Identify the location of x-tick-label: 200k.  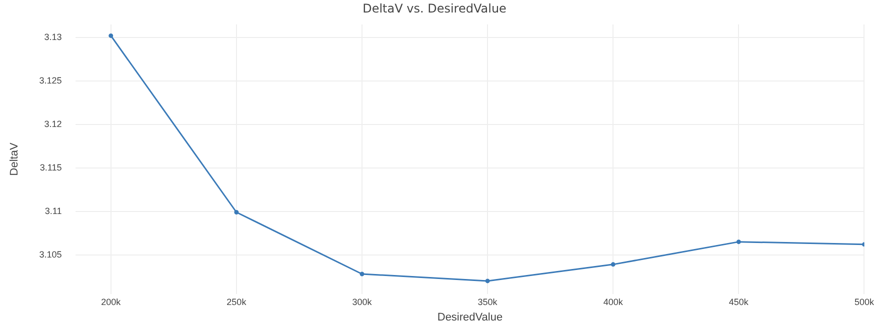
(111, 301).